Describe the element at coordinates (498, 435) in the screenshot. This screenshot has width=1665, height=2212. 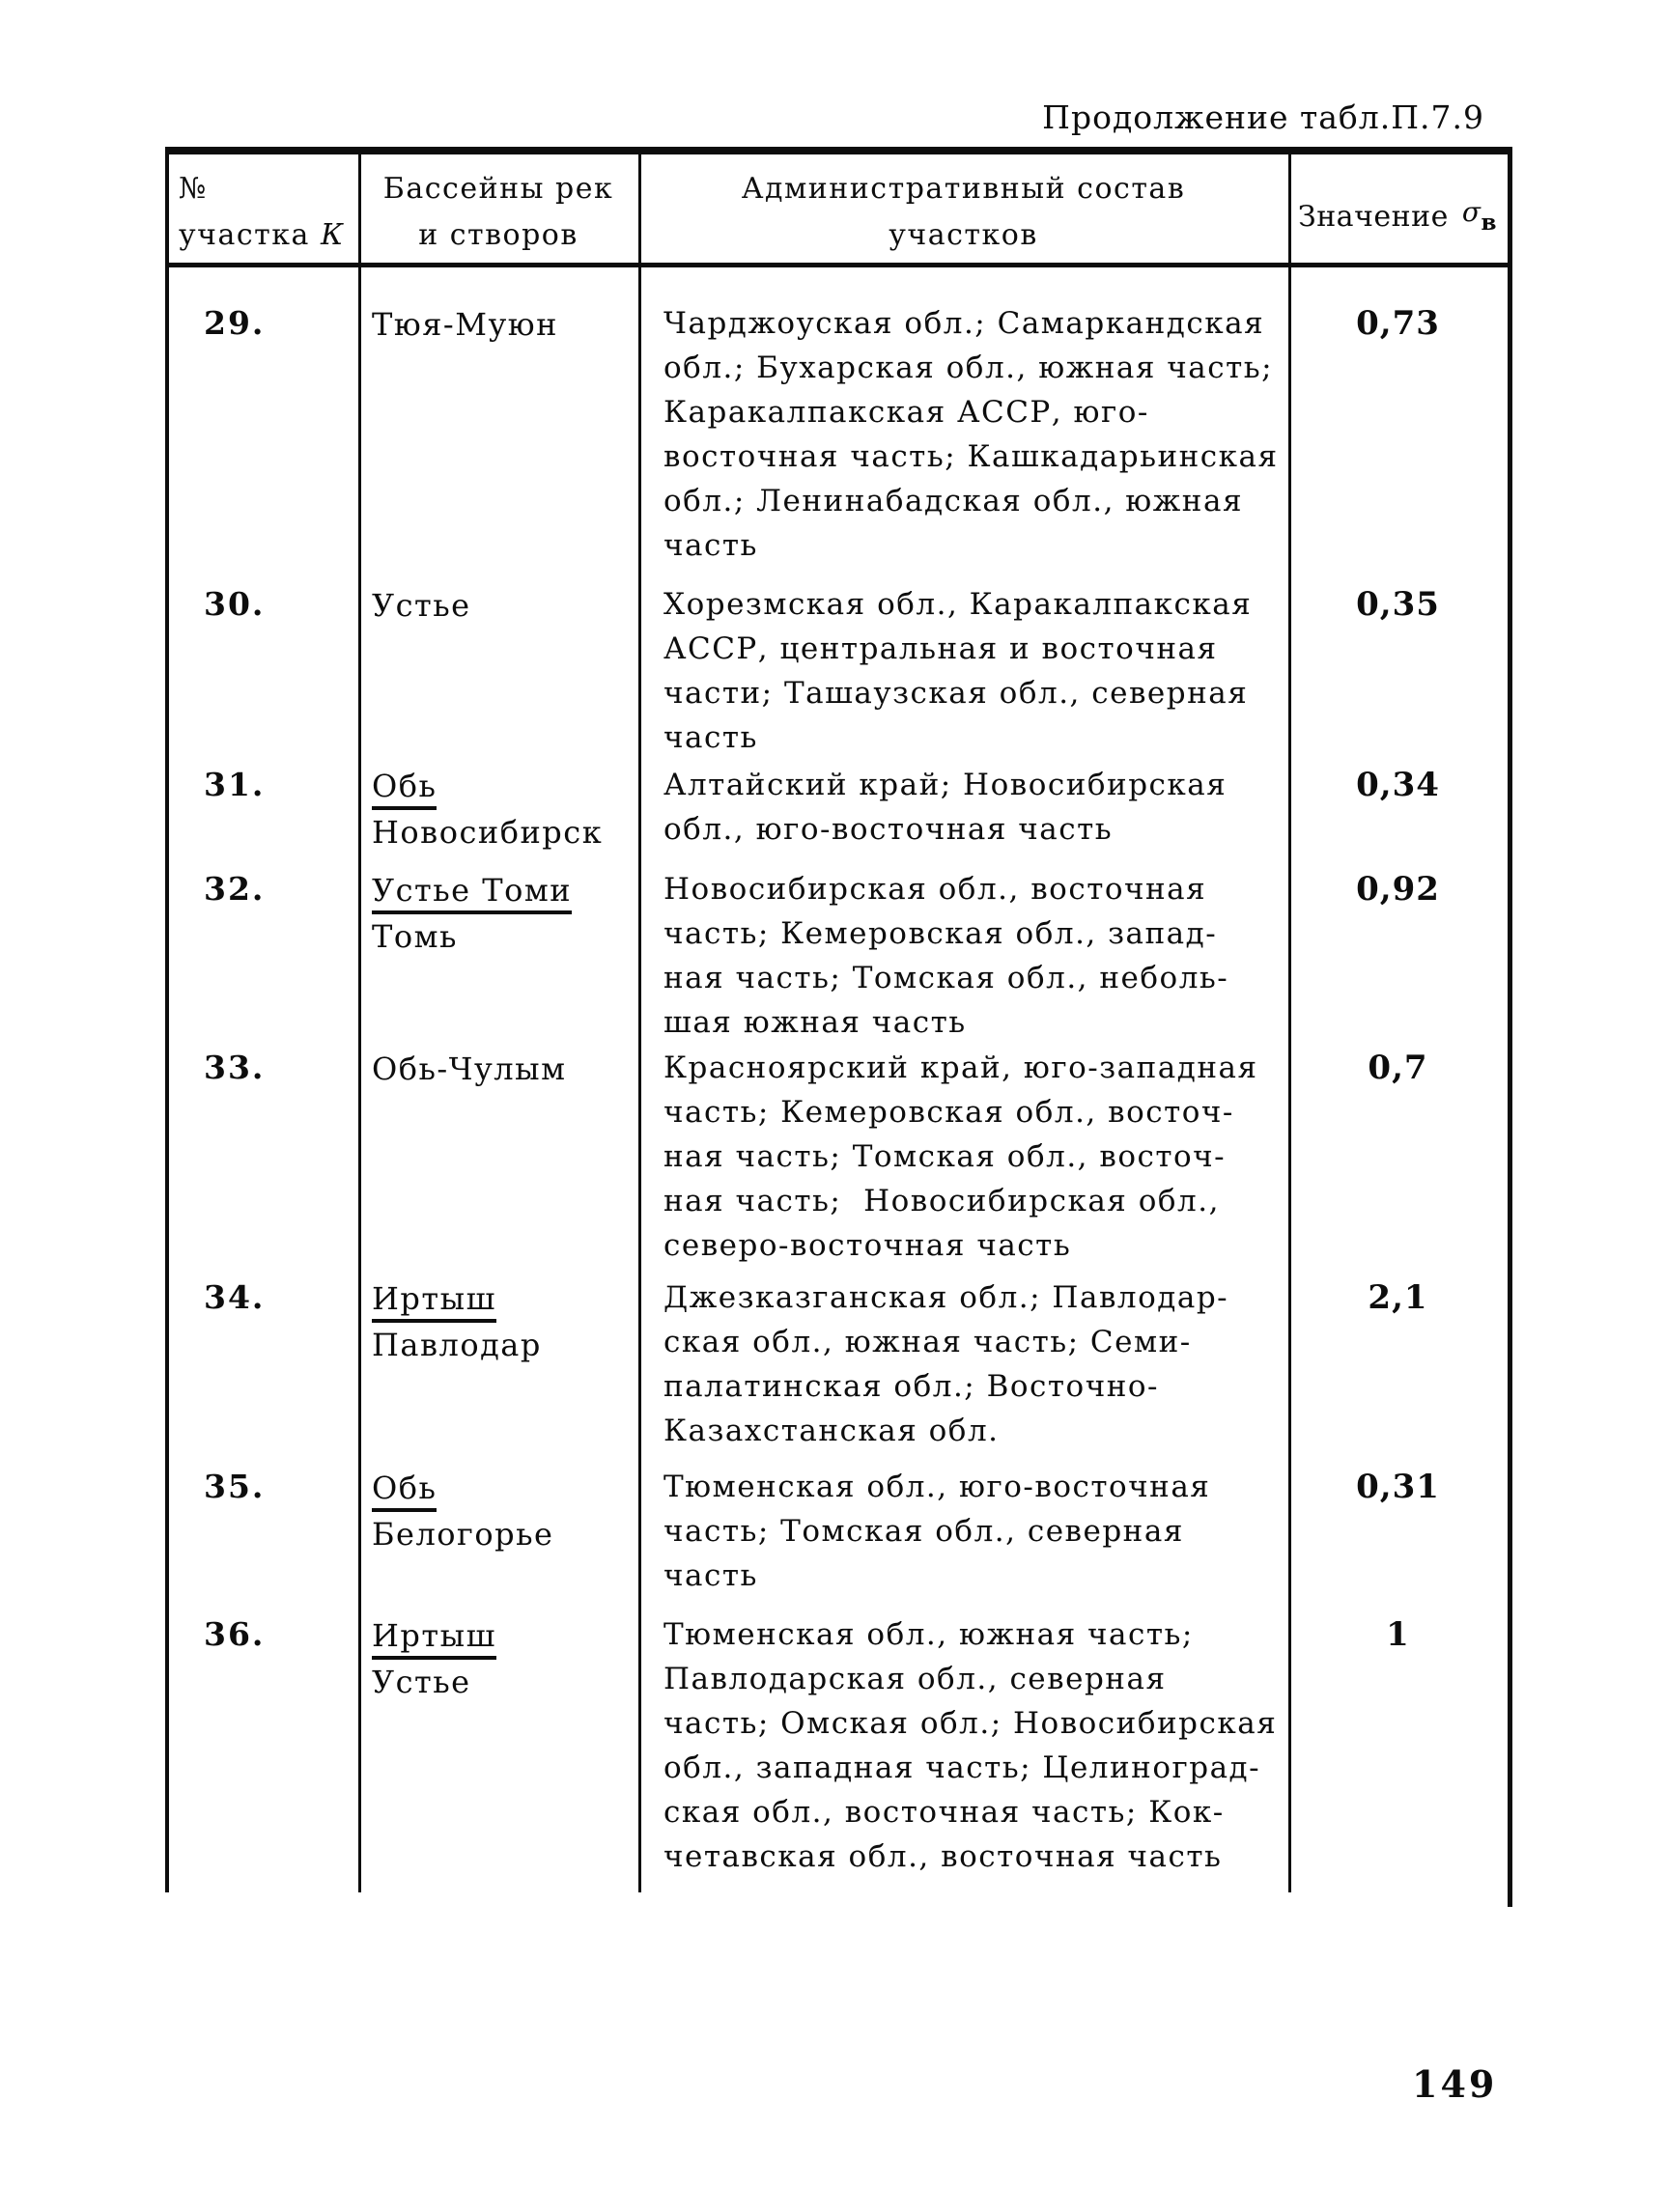
I see `basin-cell: Тюя-Муюн` at that location.